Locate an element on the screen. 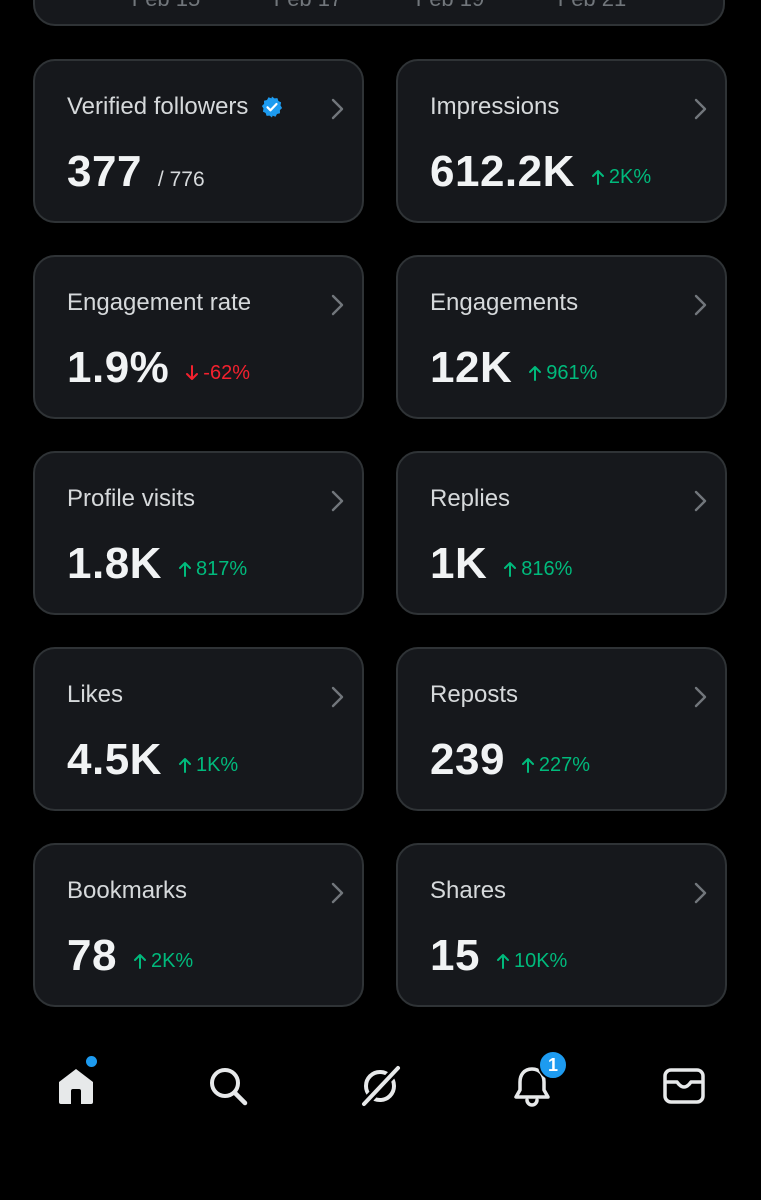 Image resolution: width=761 pixels, height=1200 pixels. metric-card-engagements: Engagements 12K 961% is located at coordinates (561, 337).